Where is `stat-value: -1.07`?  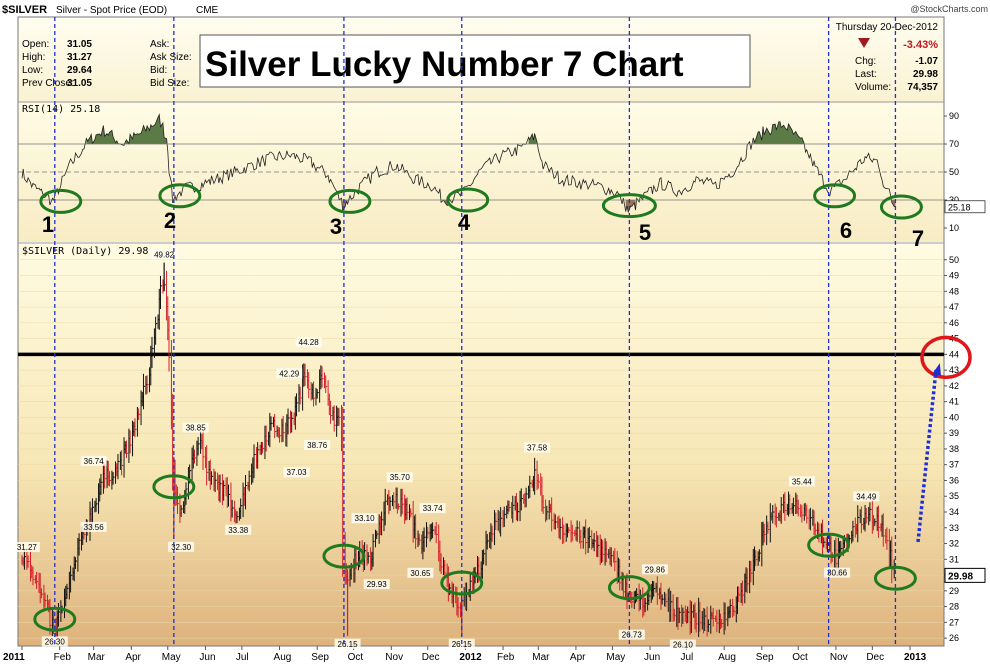
stat-value: -1.07 is located at coordinates (926, 61).